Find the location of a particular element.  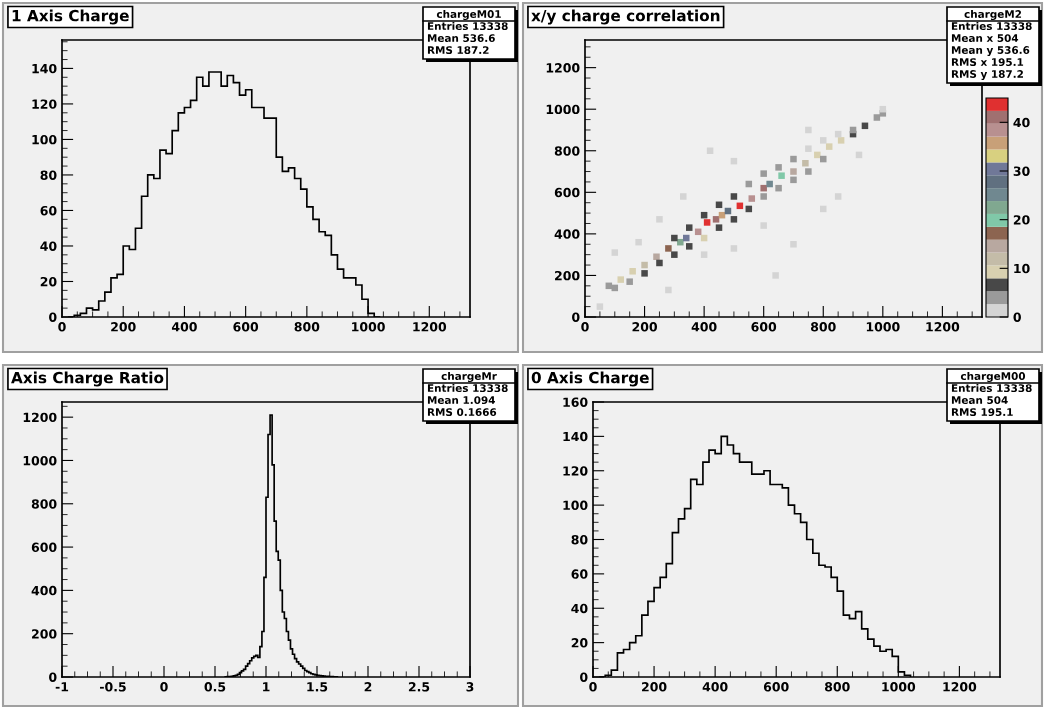

color-bar-label: 10 is located at coordinates (1022, 268).